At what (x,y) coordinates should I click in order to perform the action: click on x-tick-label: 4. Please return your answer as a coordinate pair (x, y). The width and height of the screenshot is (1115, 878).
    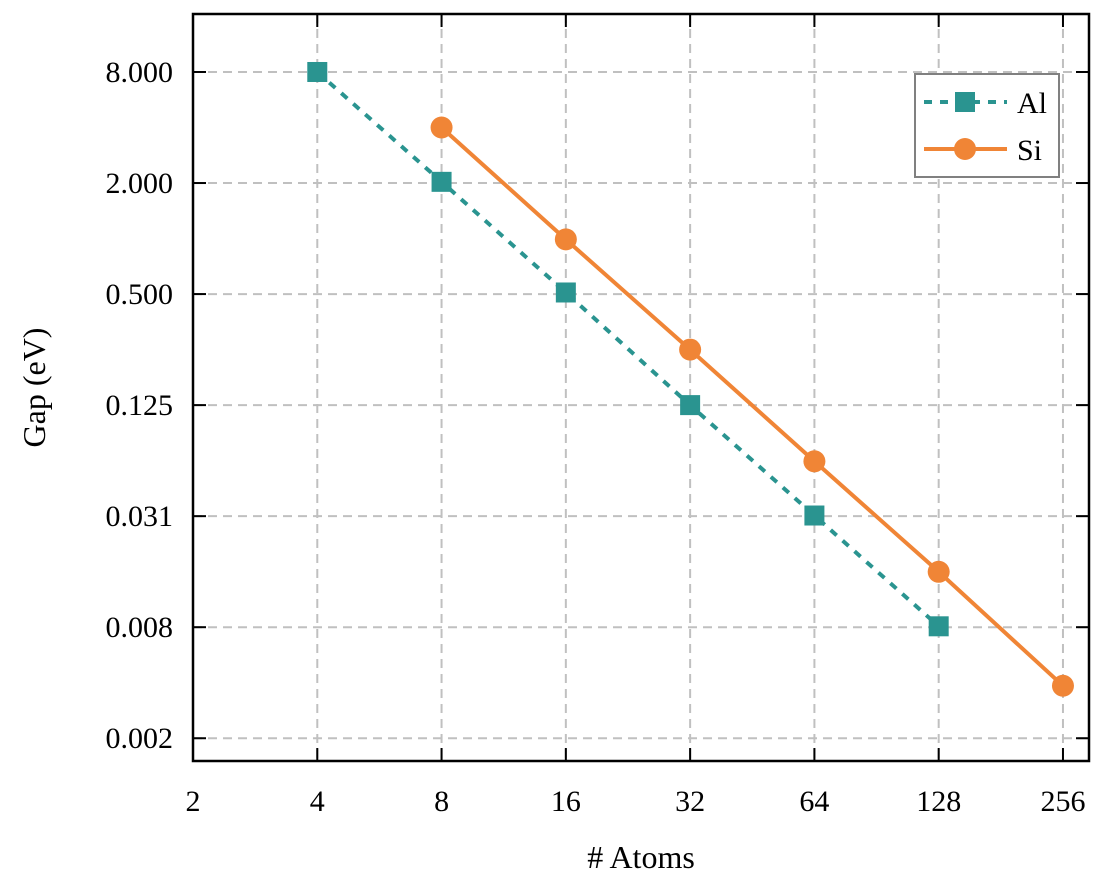
    Looking at the image, I should click on (317, 801).